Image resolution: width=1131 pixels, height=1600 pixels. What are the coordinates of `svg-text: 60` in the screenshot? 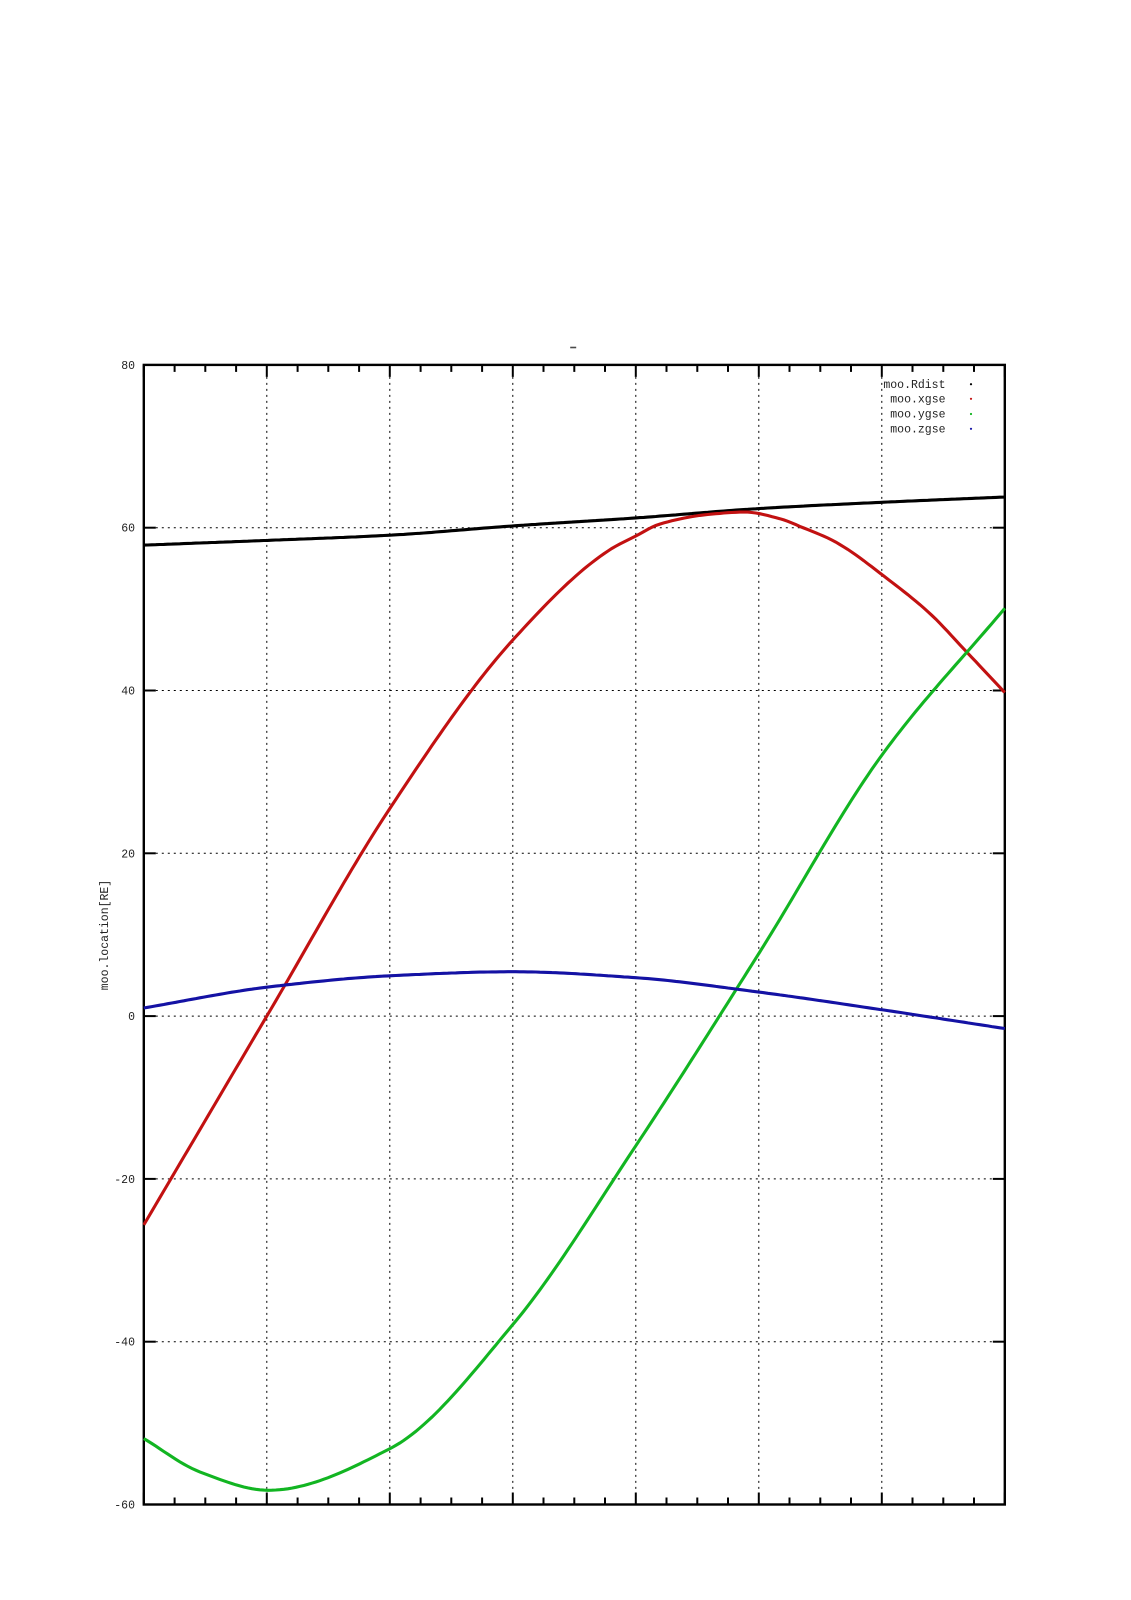 It's located at (128, 529).